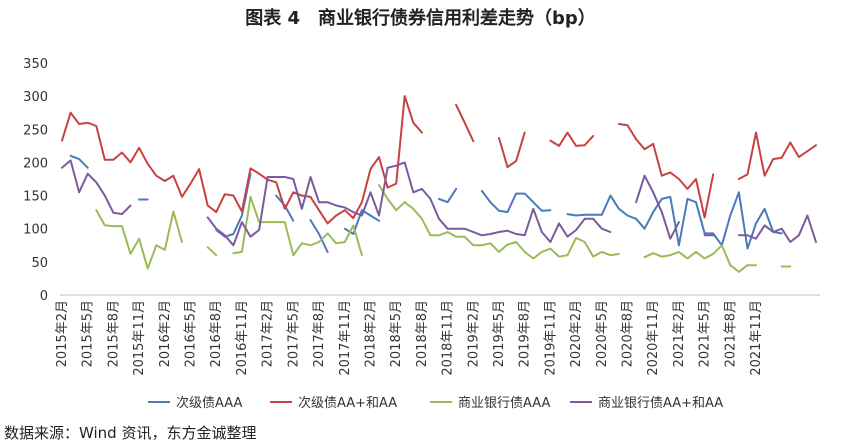 This screenshot has height=445, width=841. I want to click on x-tick-label: 2020年2月, so click(576, 333).